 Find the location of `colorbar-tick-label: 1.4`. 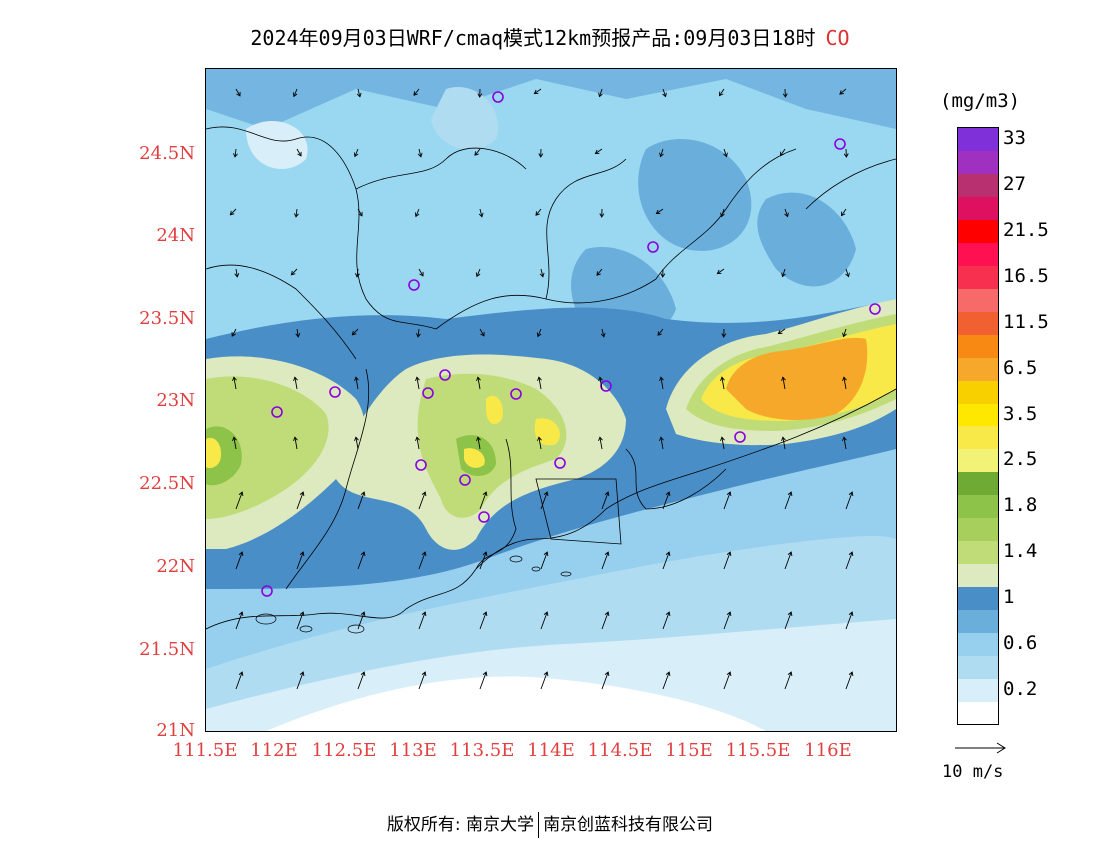

colorbar-tick-label: 1.4 is located at coordinates (1020, 551).